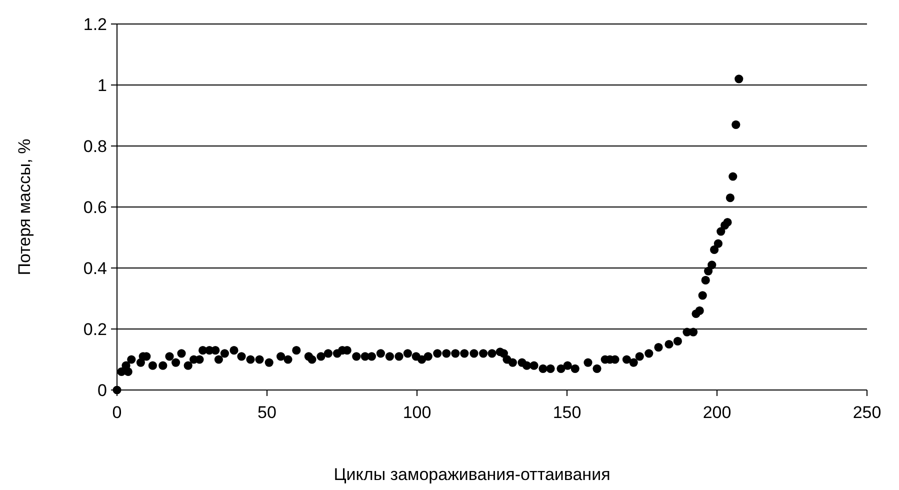 This screenshot has width=899, height=490. I want to click on y-tick-label: 0, so click(102, 390).